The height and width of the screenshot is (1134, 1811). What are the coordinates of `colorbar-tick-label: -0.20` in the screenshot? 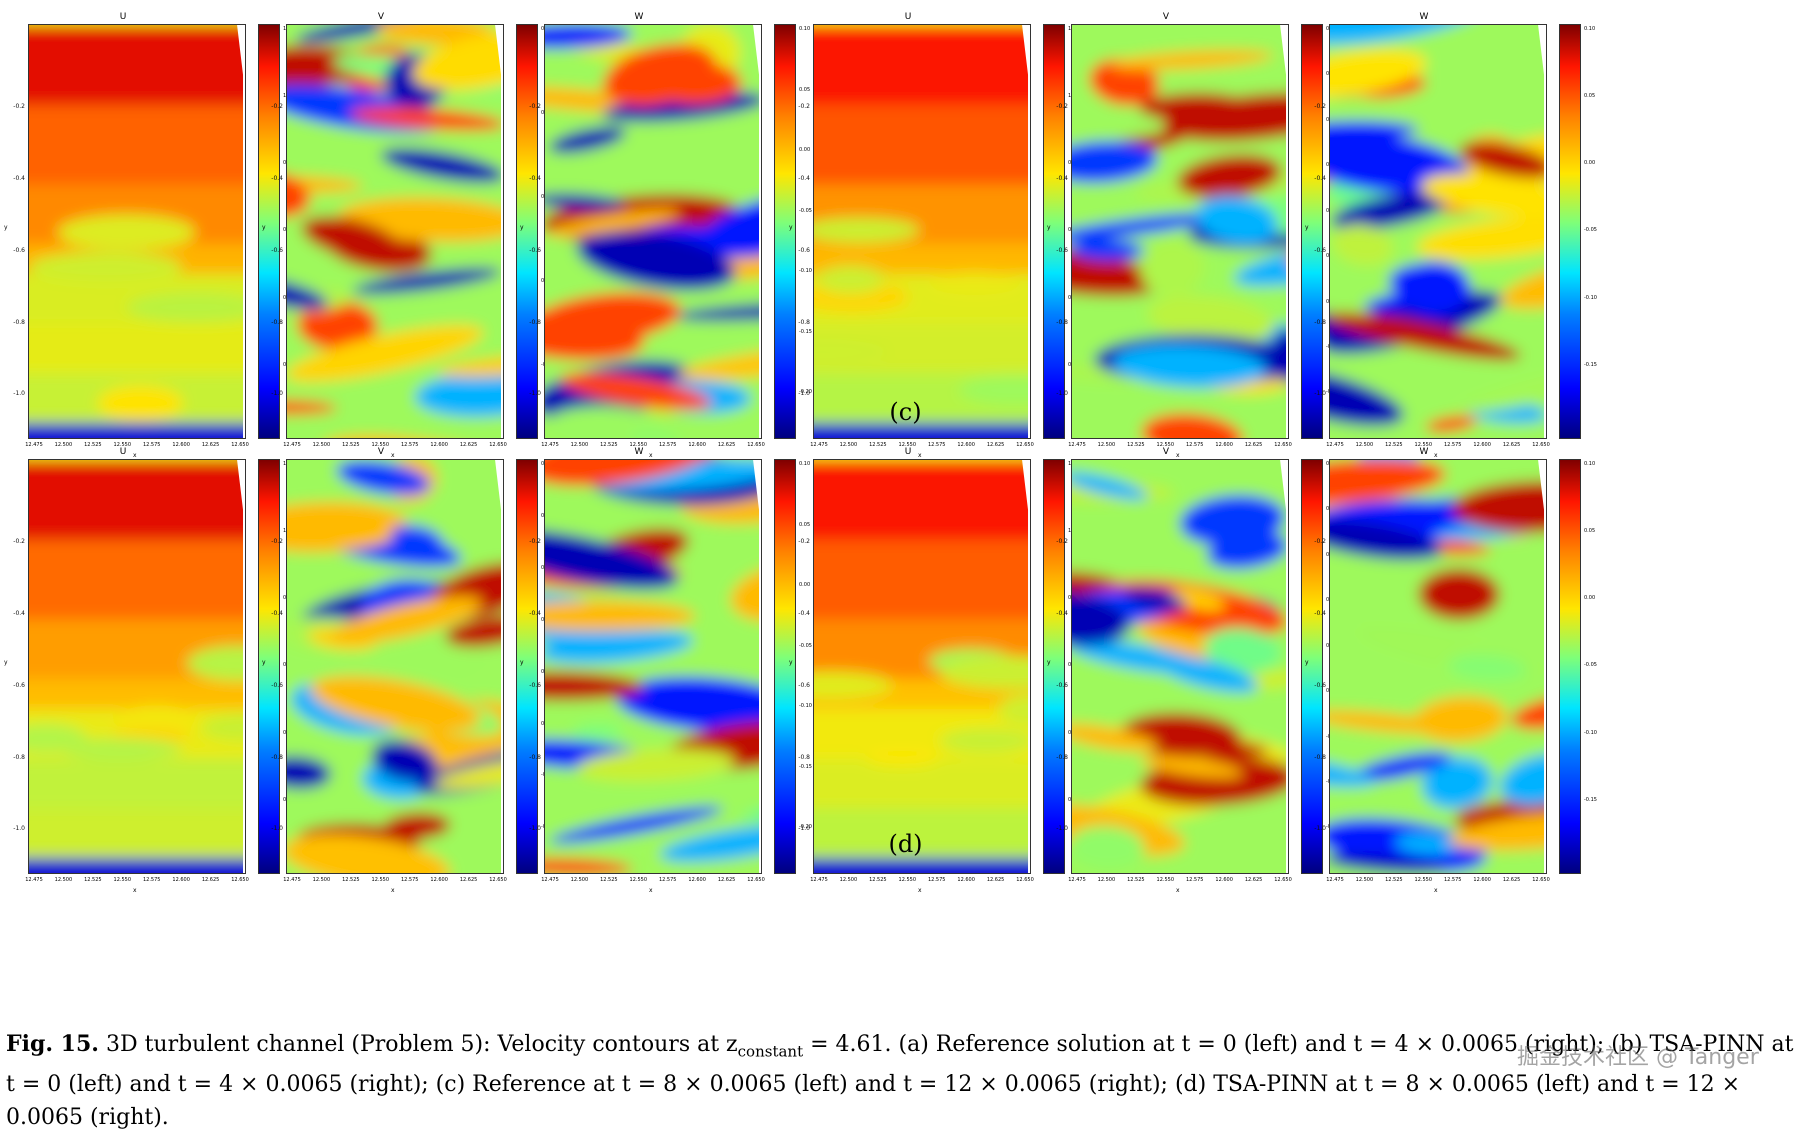 It's located at (805, 827).